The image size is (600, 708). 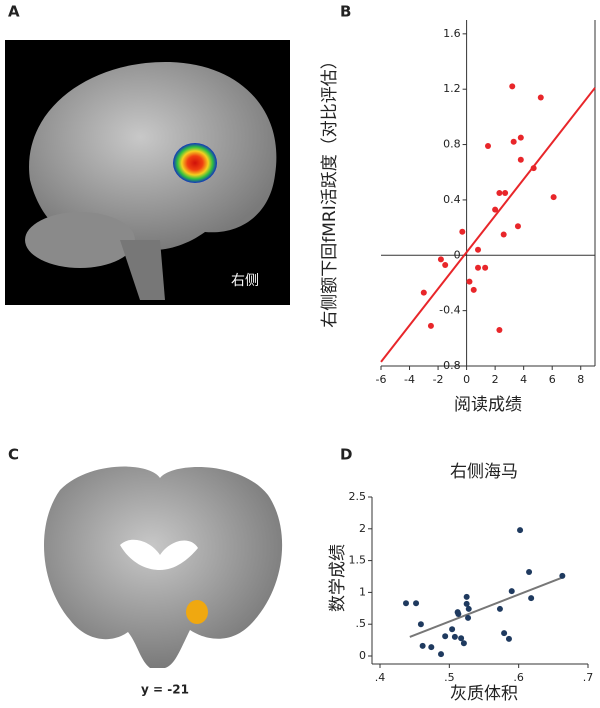 What do you see at coordinates (381, 379) in the screenshot?
I see `x-tick-label: -6` at bounding box center [381, 379].